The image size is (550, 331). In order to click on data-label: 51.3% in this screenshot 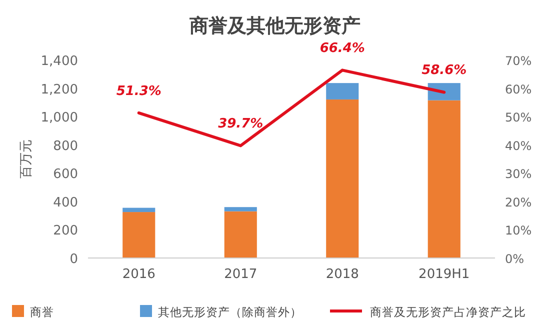, I will do `click(139, 91)`.